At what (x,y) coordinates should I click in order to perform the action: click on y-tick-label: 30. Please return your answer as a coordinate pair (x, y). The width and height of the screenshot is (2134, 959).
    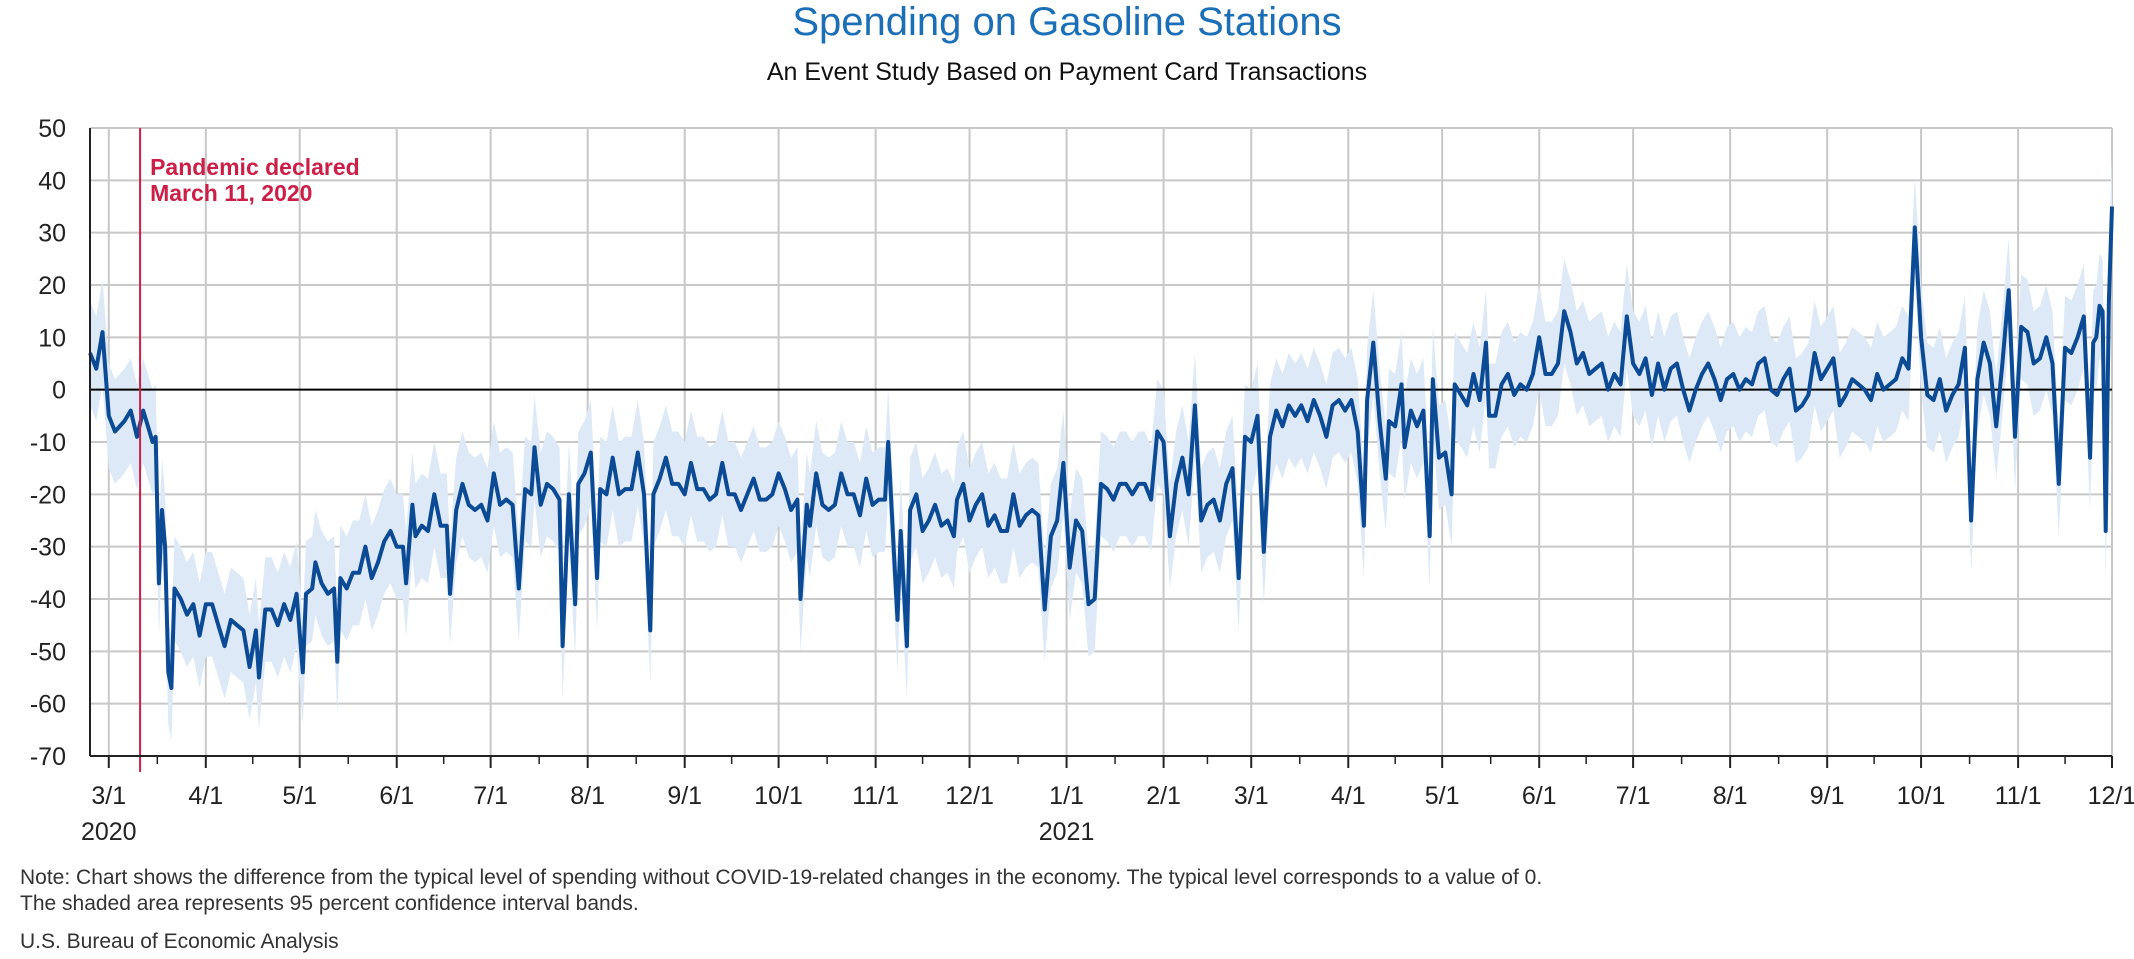
    Looking at the image, I should click on (52, 234).